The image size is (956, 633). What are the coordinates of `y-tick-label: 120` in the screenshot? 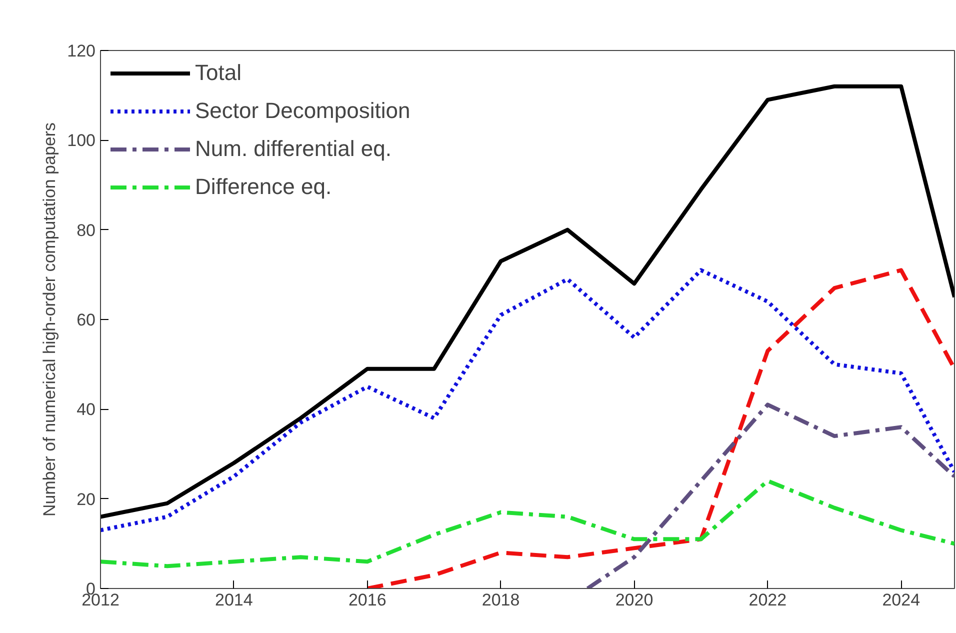 It's located at (81, 51).